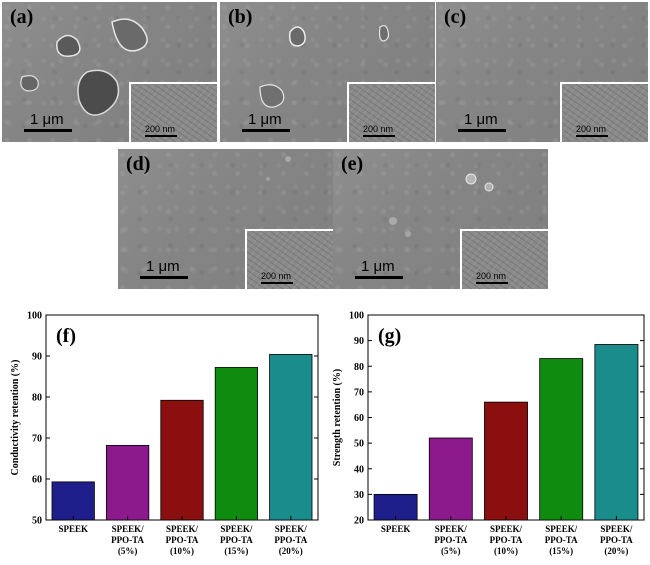 This screenshot has width=650, height=565. What do you see at coordinates (66, 336) in the screenshot?
I see `panel-label: (f)` at bounding box center [66, 336].